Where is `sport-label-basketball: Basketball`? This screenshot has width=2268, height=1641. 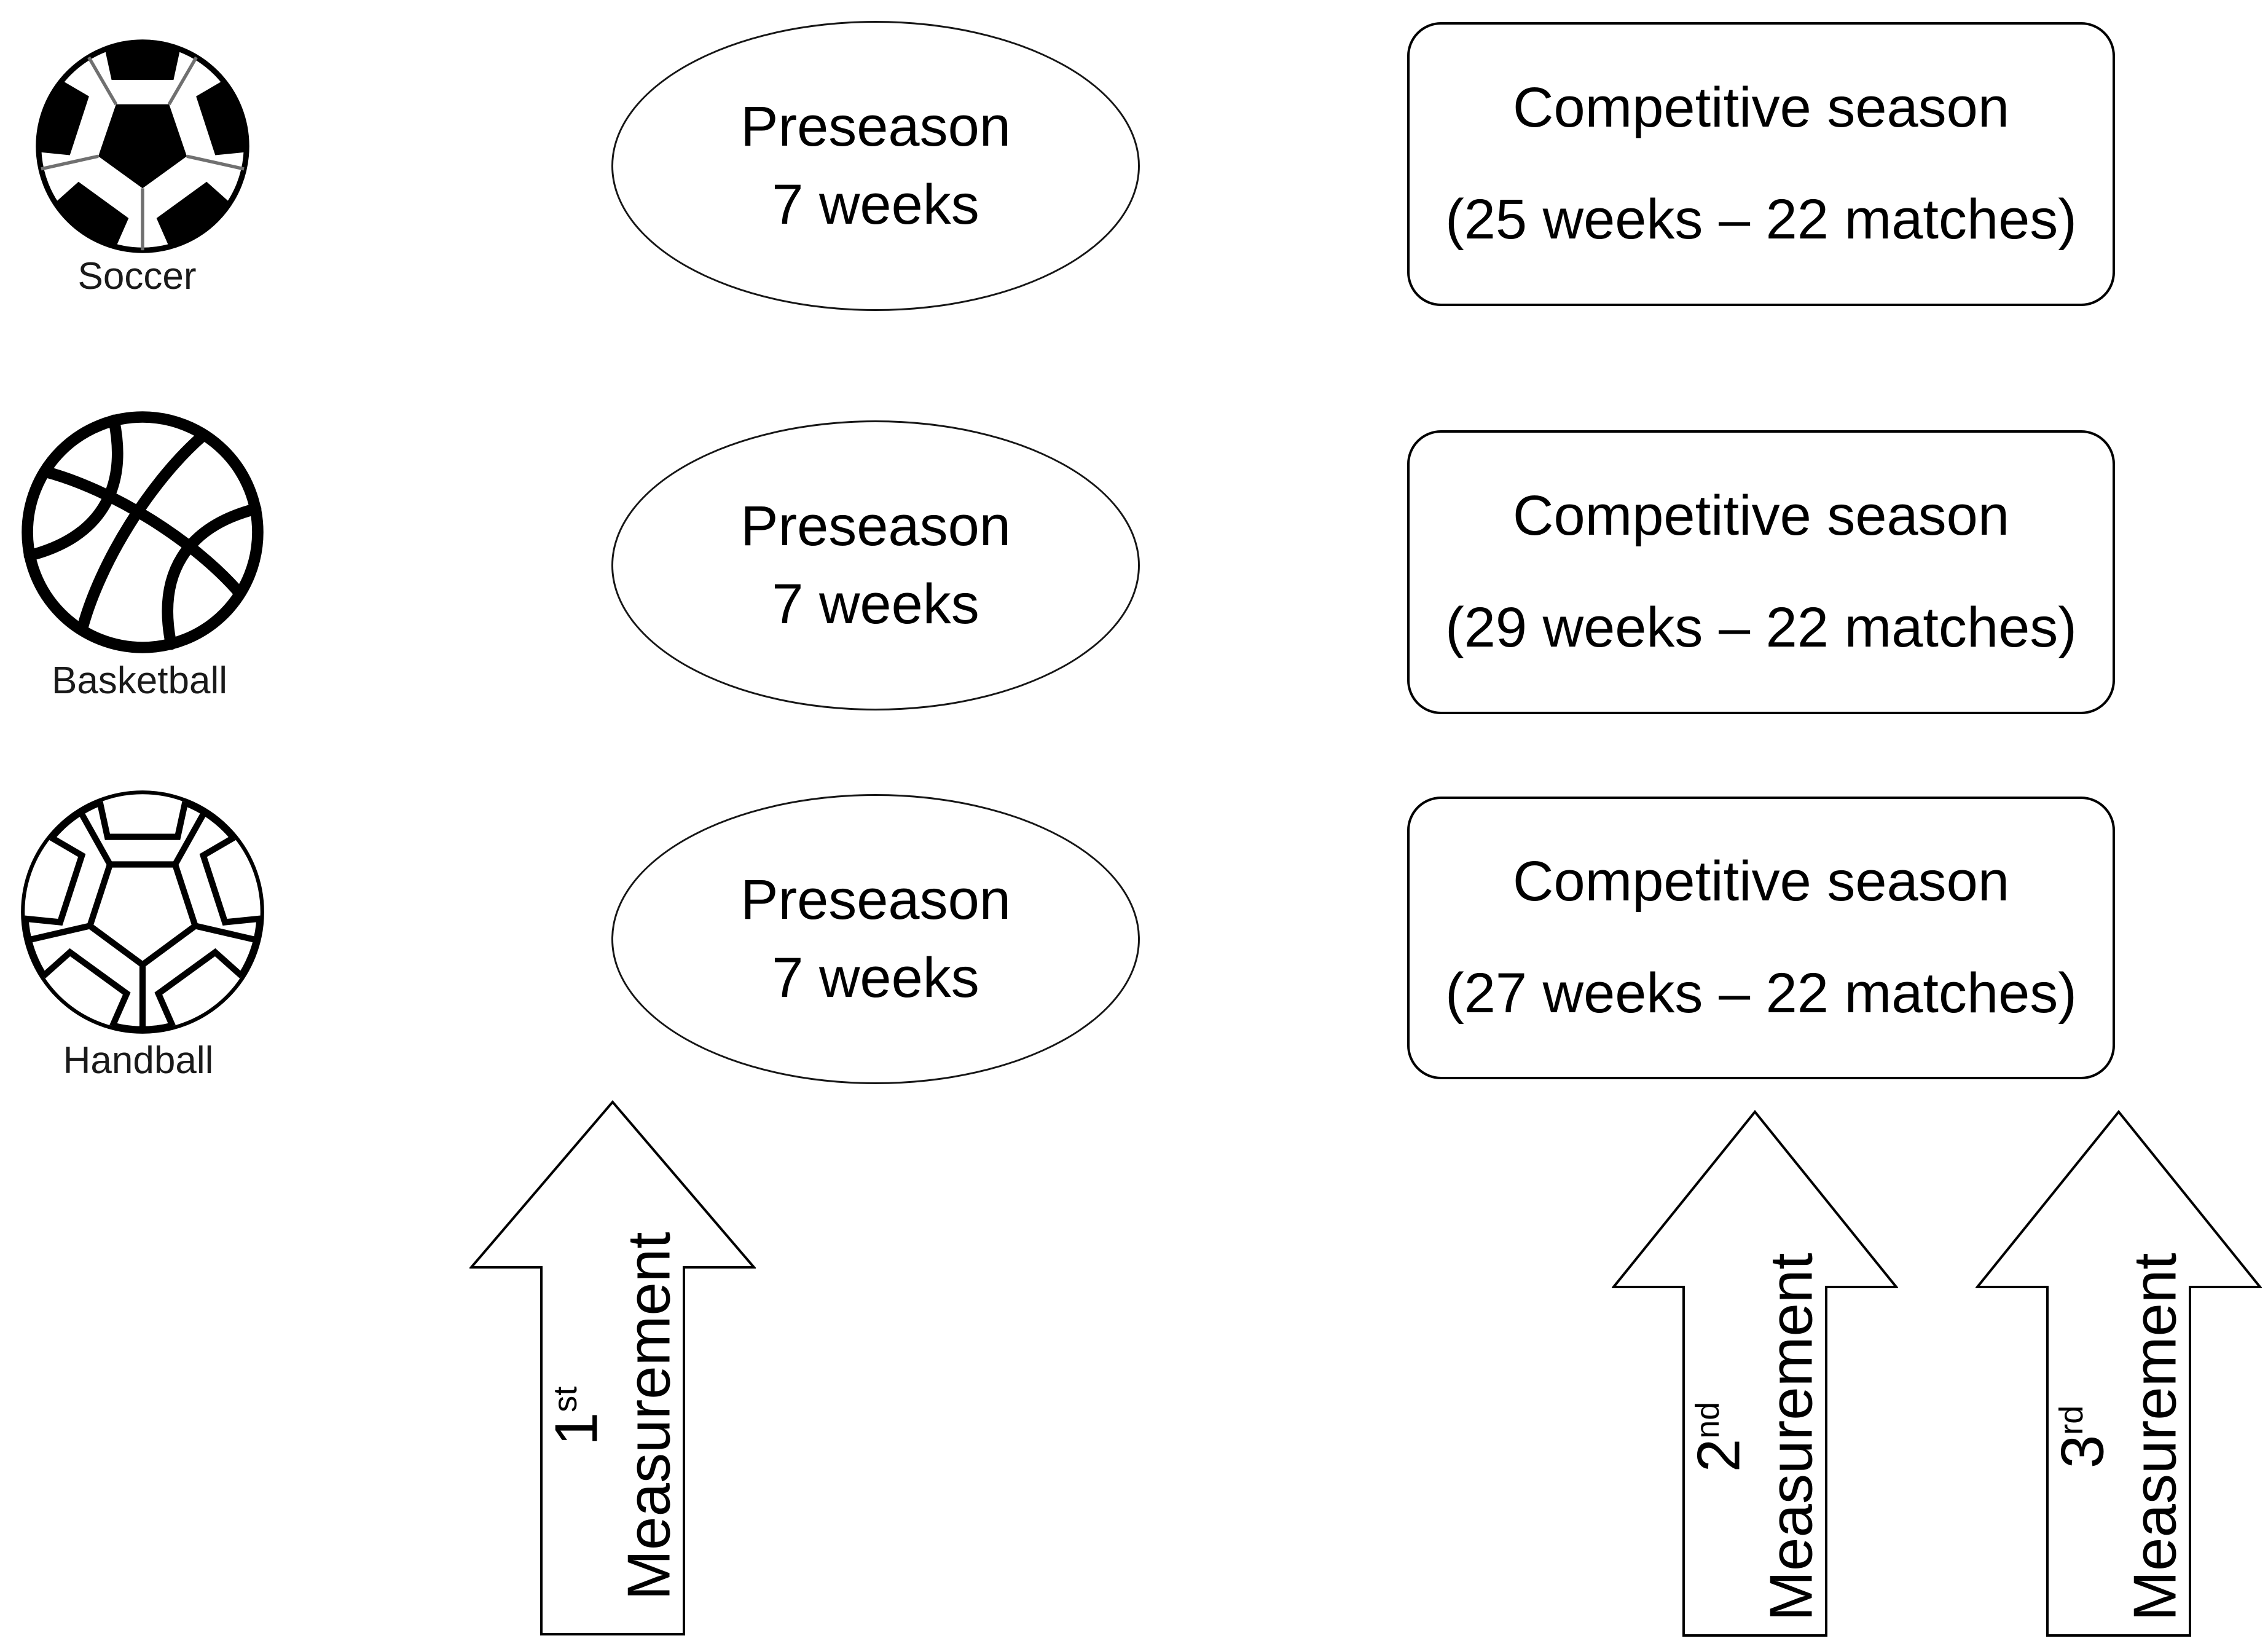 sport-label-basketball: Basketball is located at coordinates (139, 680).